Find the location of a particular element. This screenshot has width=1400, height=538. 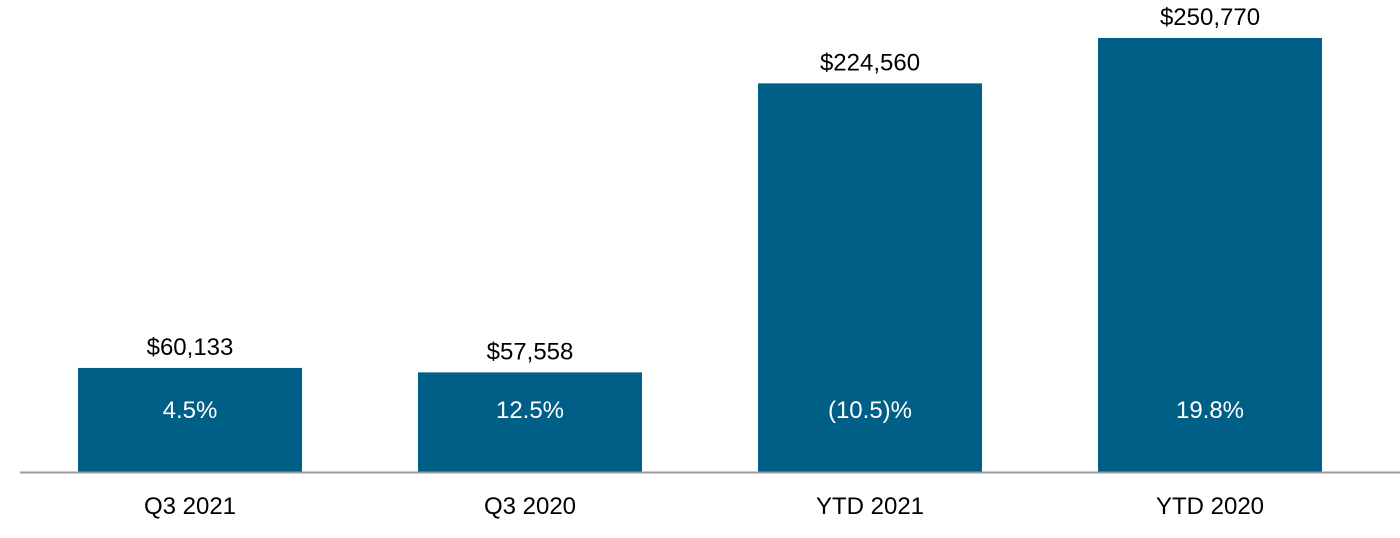

data-label: $250,770 is located at coordinates (1210, 17).